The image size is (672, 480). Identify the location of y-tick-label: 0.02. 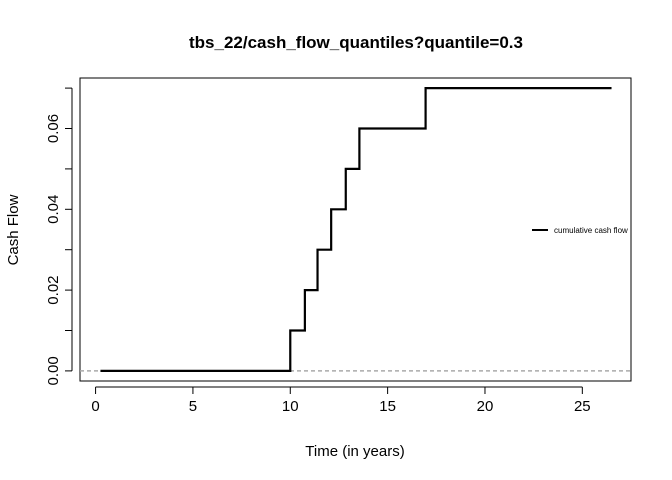
(53, 289).